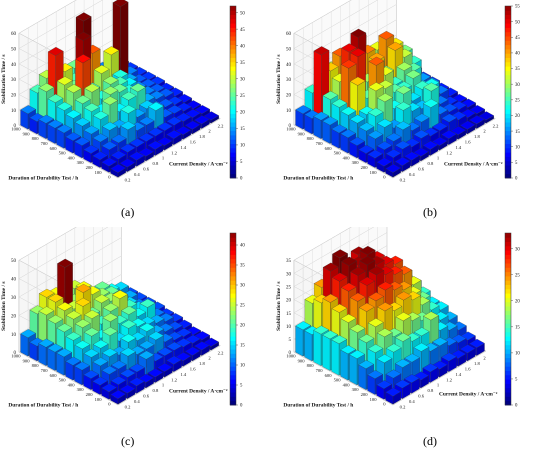 The width and height of the screenshot is (550, 453). Describe the element at coordinates (242, 79) in the screenshot. I see `colorbar-tick-label: 30` at that location.